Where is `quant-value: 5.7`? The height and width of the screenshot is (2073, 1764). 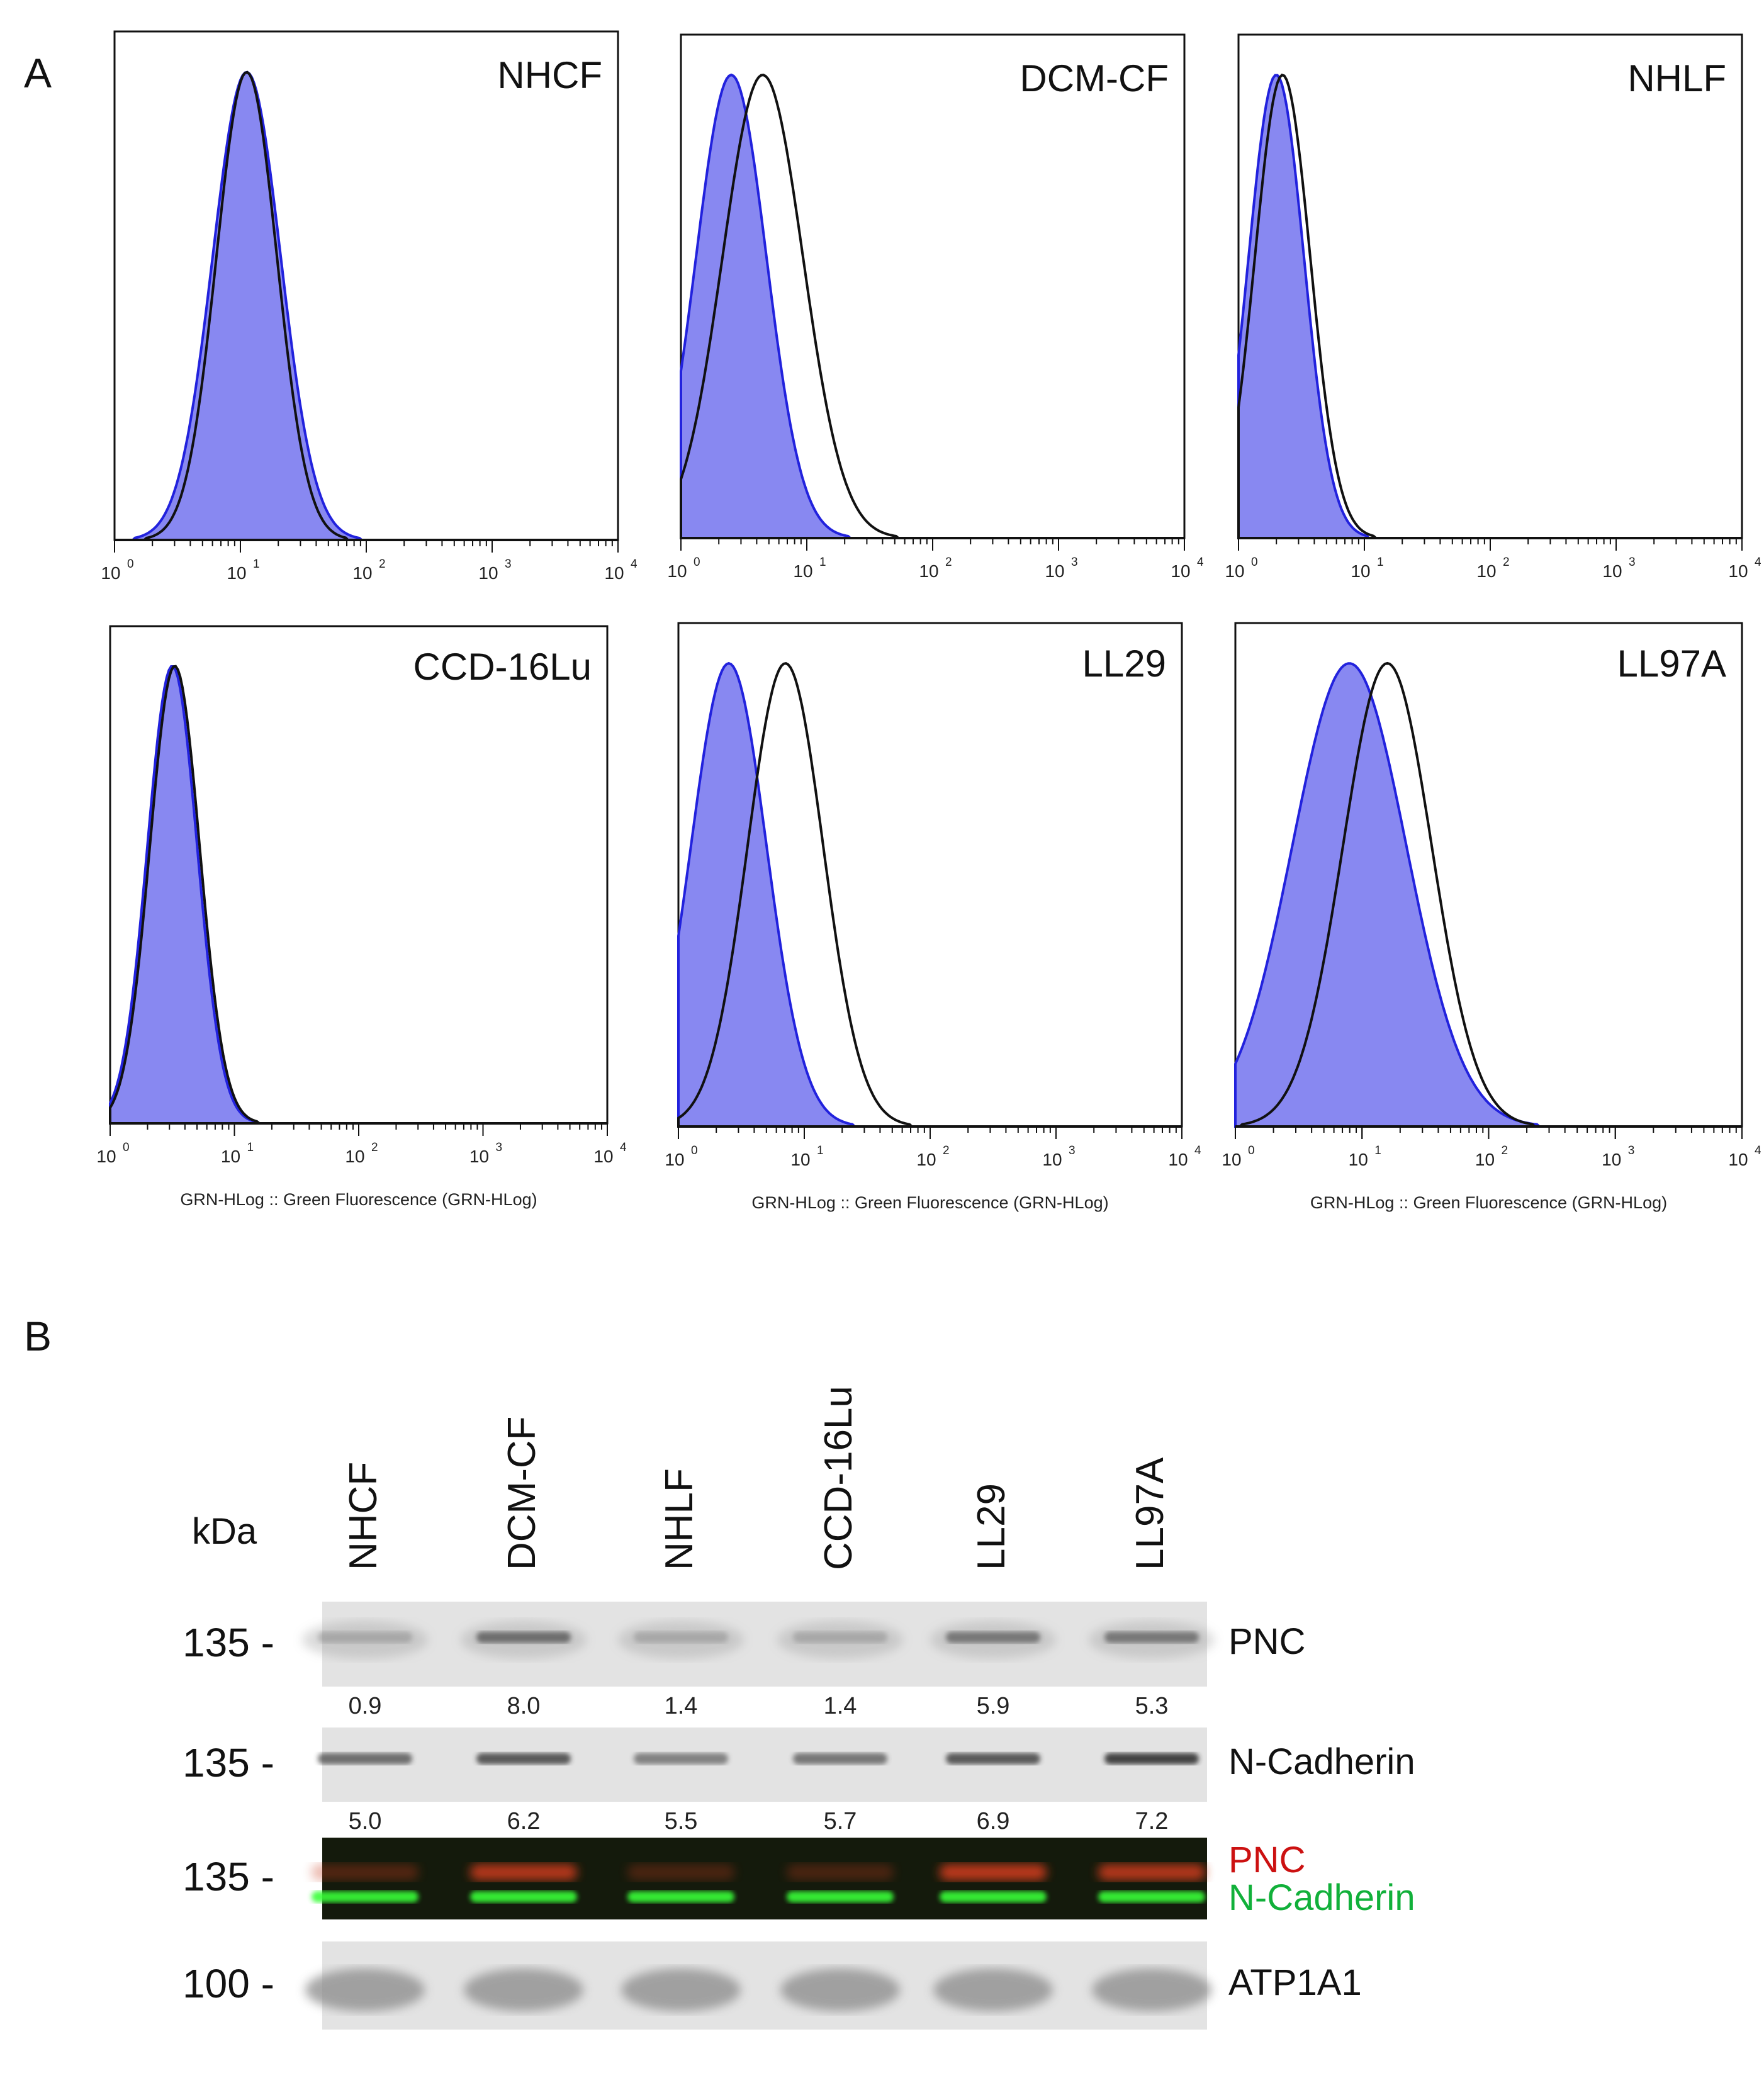 quant-value: 5.7 is located at coordinates (840, 1821).